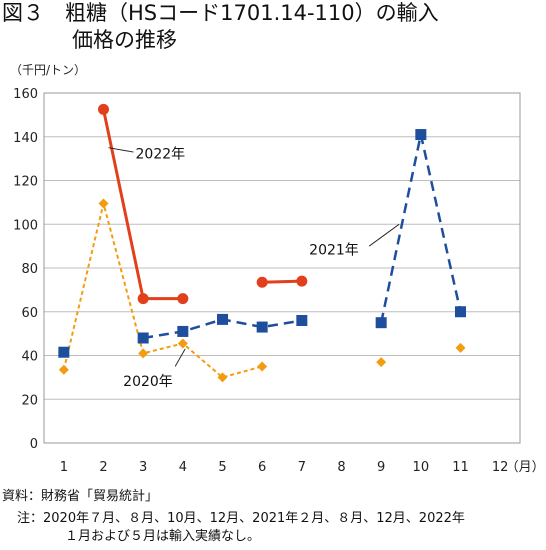 This screenshot has width=546, height=550. What do you see at coordinates (25, 138) in the screenshot?
I see `y-tick-label: 140` at bounding box center [25, 138].